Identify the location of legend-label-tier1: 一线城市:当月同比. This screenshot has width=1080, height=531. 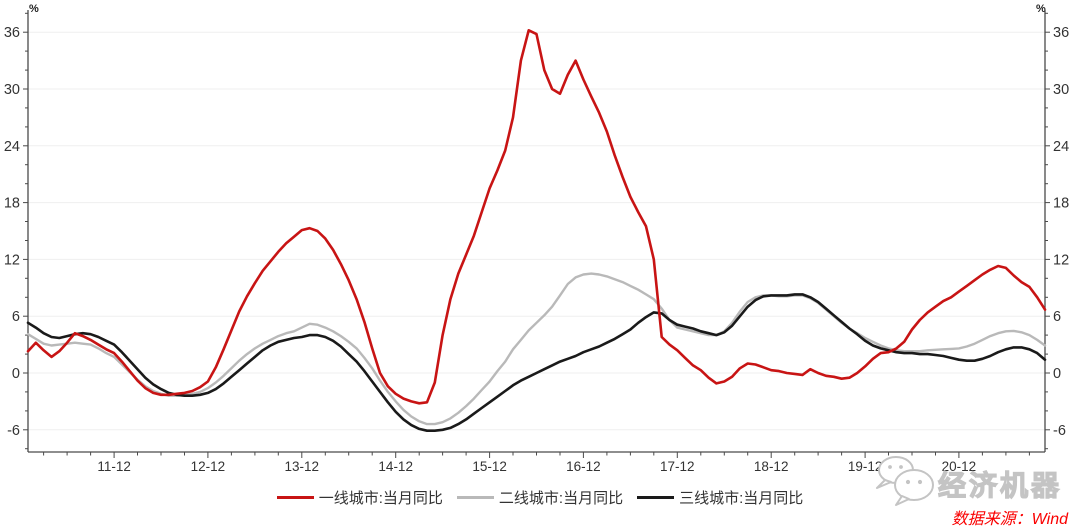
(380, 498).